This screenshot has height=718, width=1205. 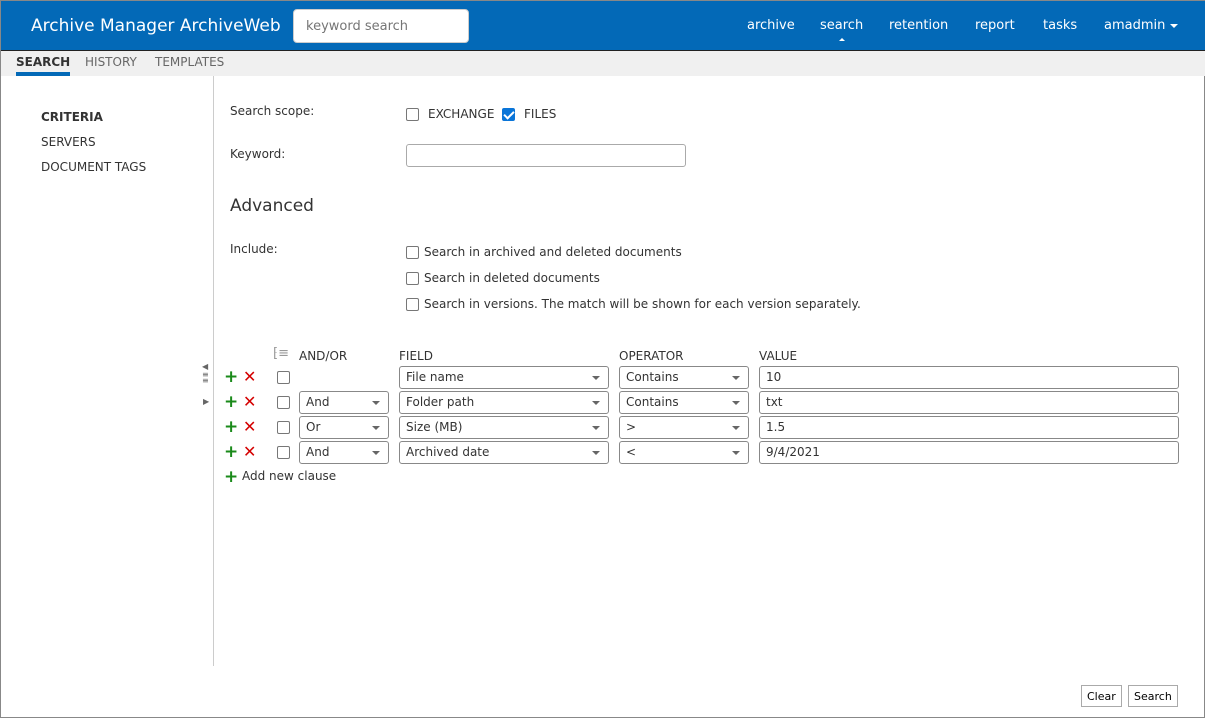 I want to click on nav-archive: archive, so click(x=771, y=25).